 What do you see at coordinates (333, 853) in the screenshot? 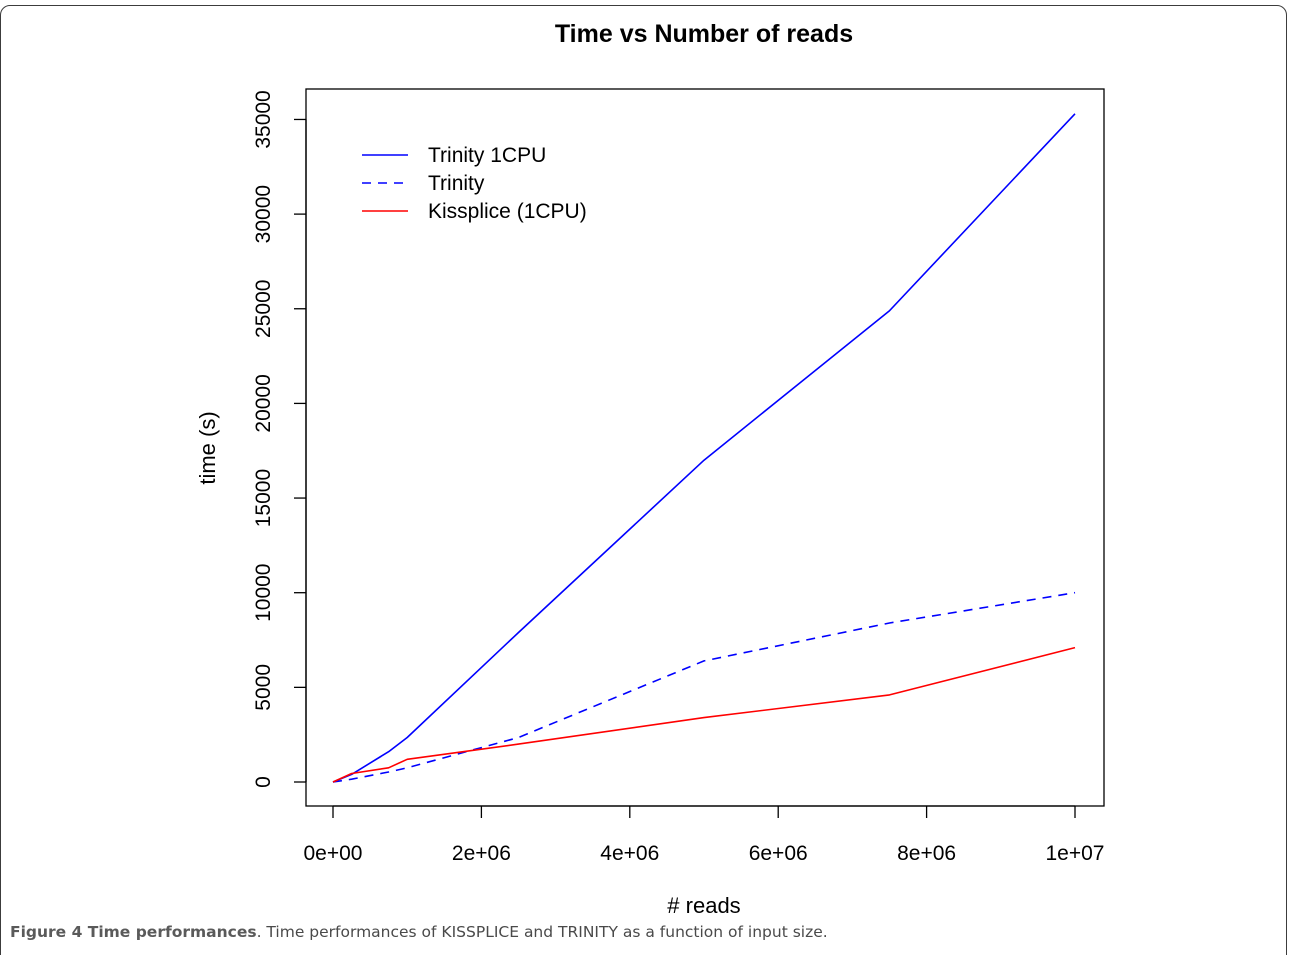
I see `x-tick-label: 0e+00` at bounding box center [333, 853].